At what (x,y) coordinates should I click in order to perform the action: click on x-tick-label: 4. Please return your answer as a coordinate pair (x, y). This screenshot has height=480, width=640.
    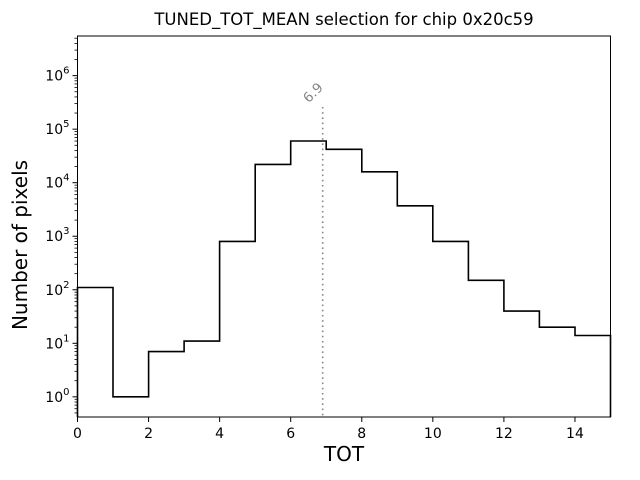
    Looking at the image, I should click on (219, 434).